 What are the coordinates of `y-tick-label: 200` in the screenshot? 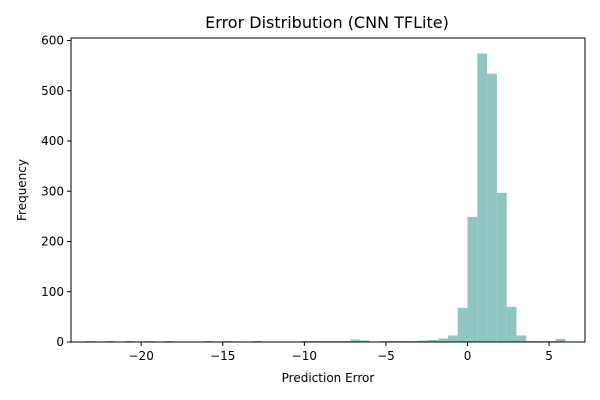 It's located at (52, 242).